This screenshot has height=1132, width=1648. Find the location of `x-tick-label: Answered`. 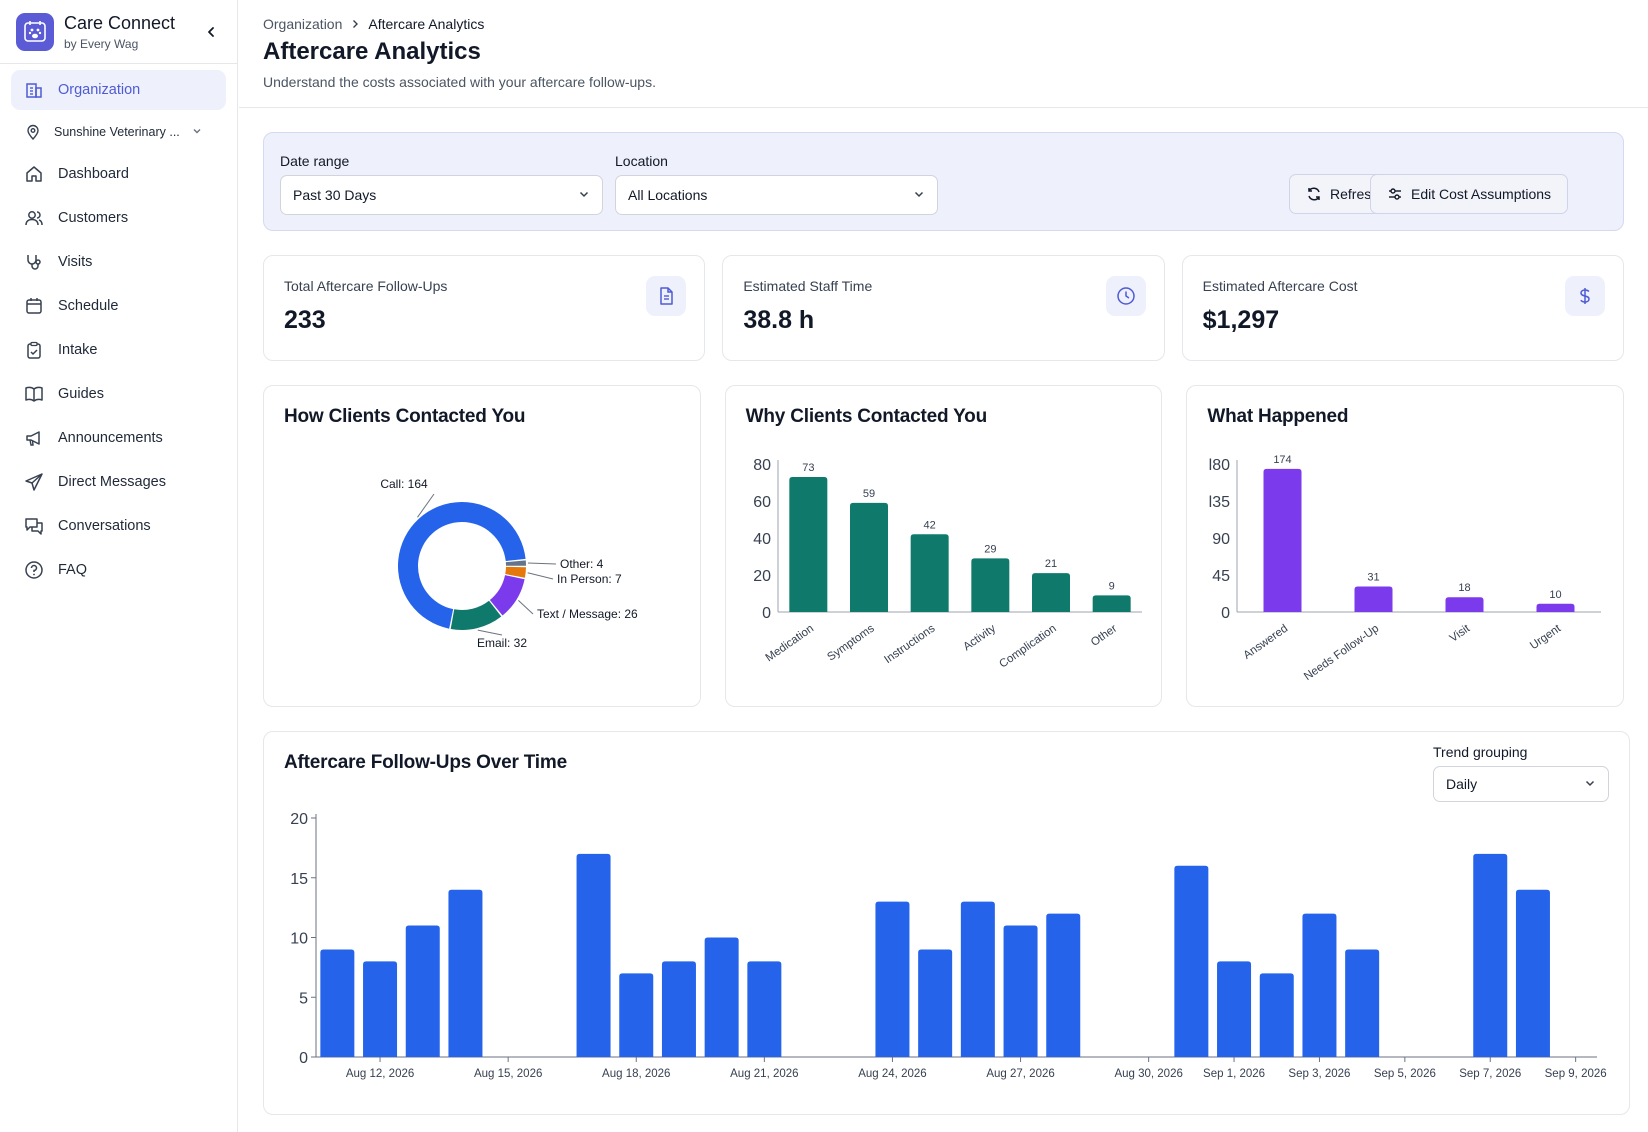

x-tick-label: Answered is located at coordinates (1266, 642).